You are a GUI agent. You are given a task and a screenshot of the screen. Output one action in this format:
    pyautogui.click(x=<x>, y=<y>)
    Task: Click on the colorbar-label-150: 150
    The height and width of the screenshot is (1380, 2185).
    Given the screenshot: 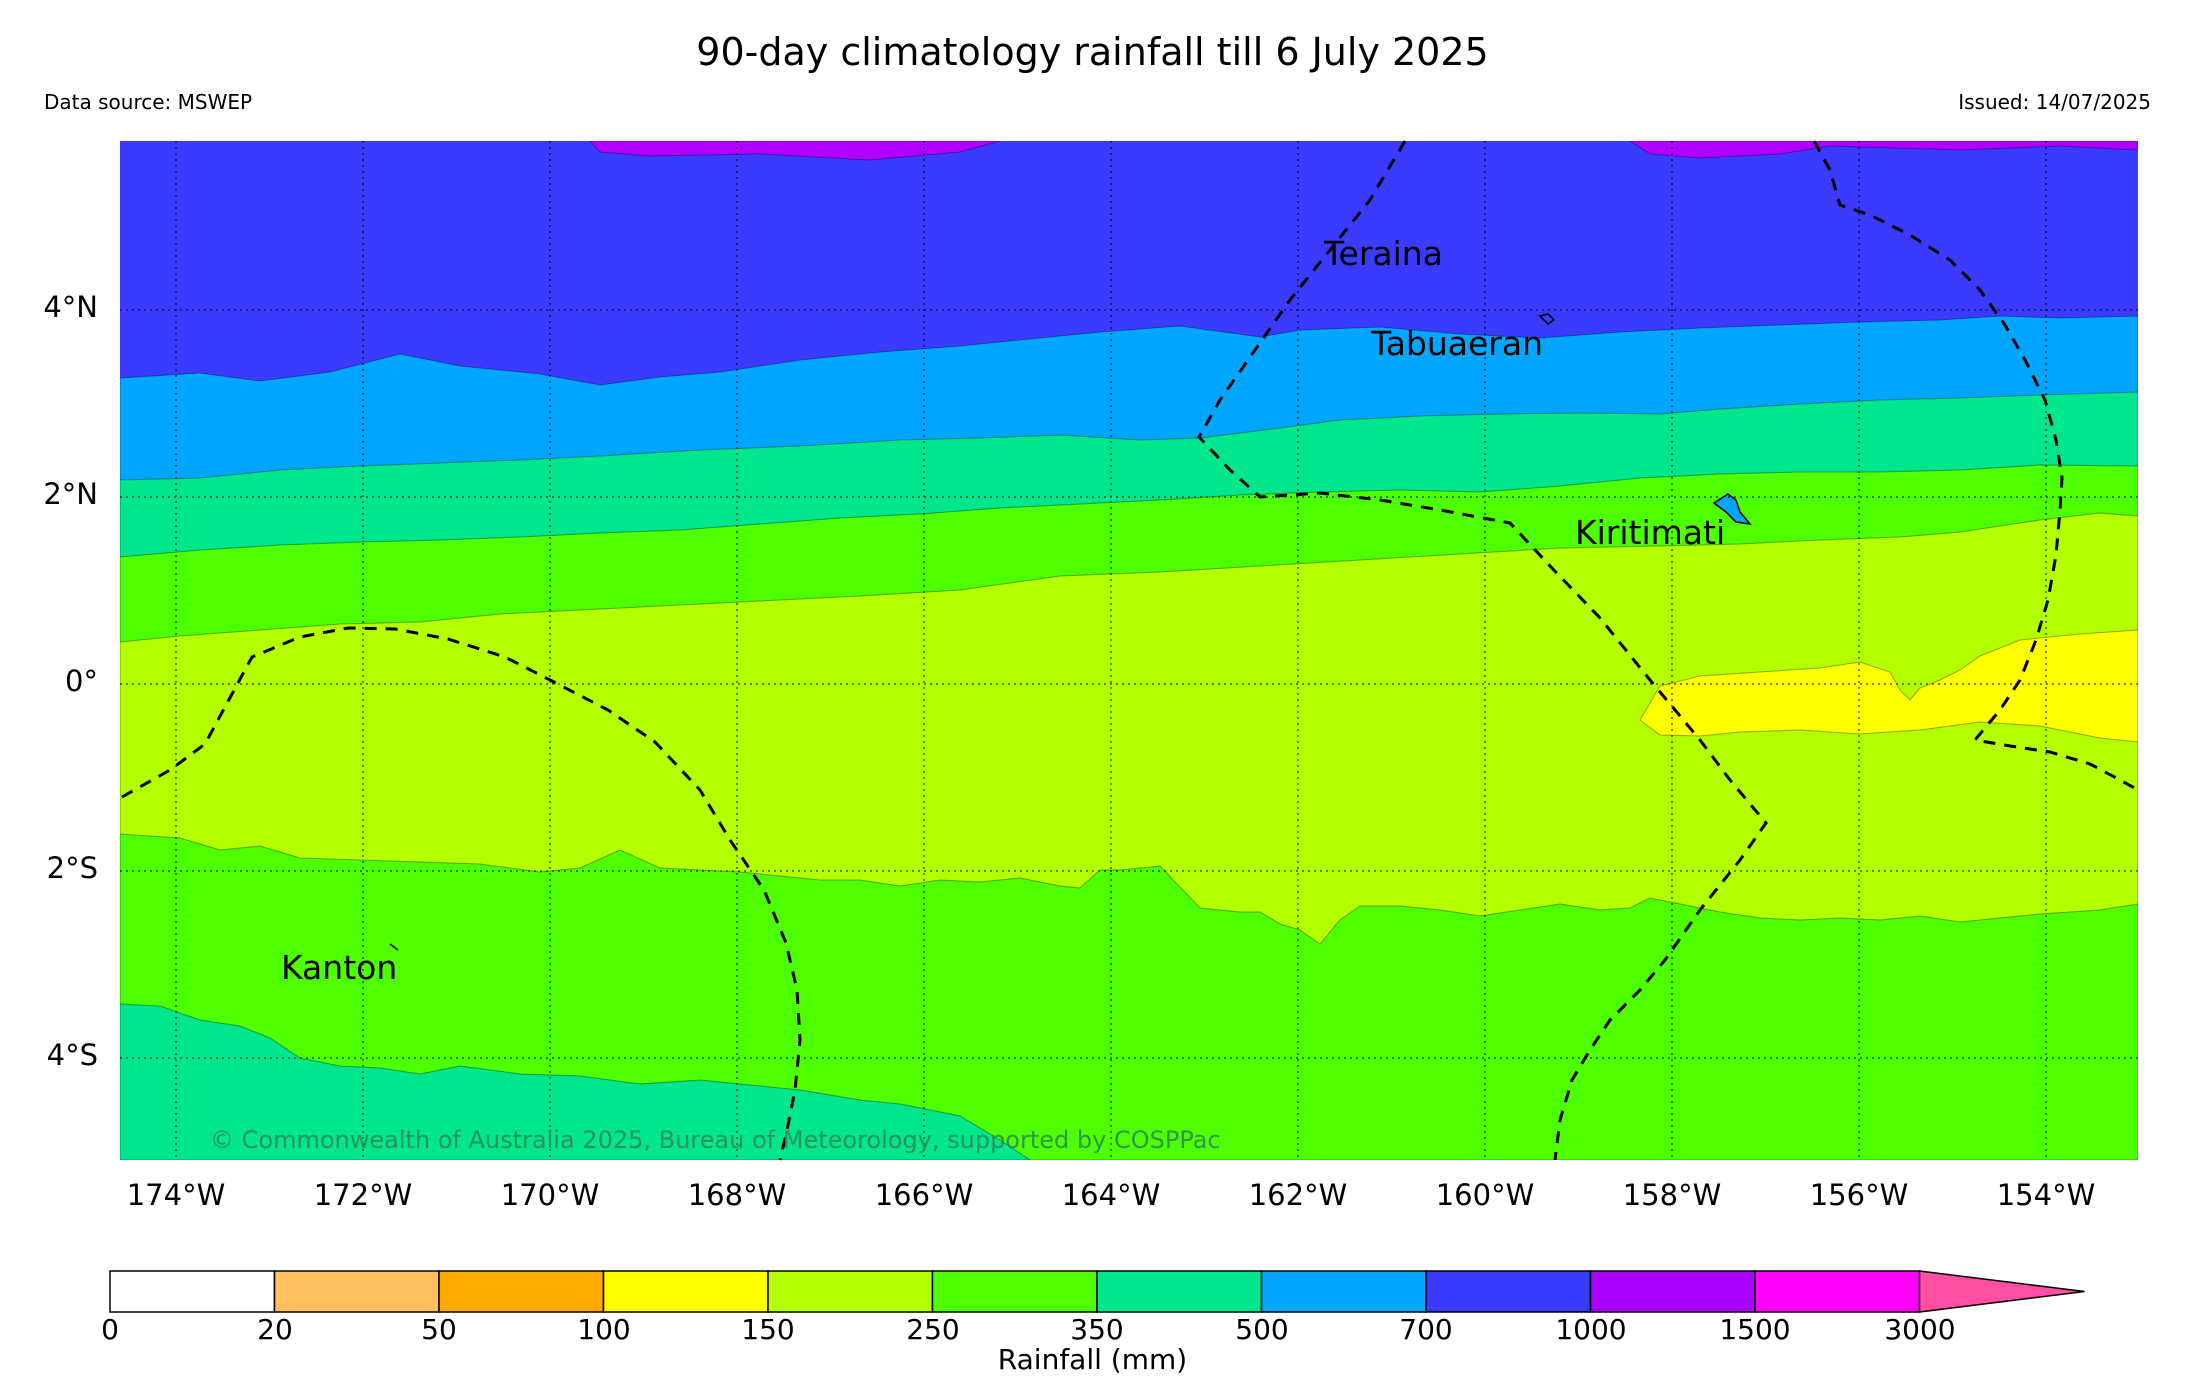 What is the action you would take?
    pyautogui.click(x=768, y=1329)
    